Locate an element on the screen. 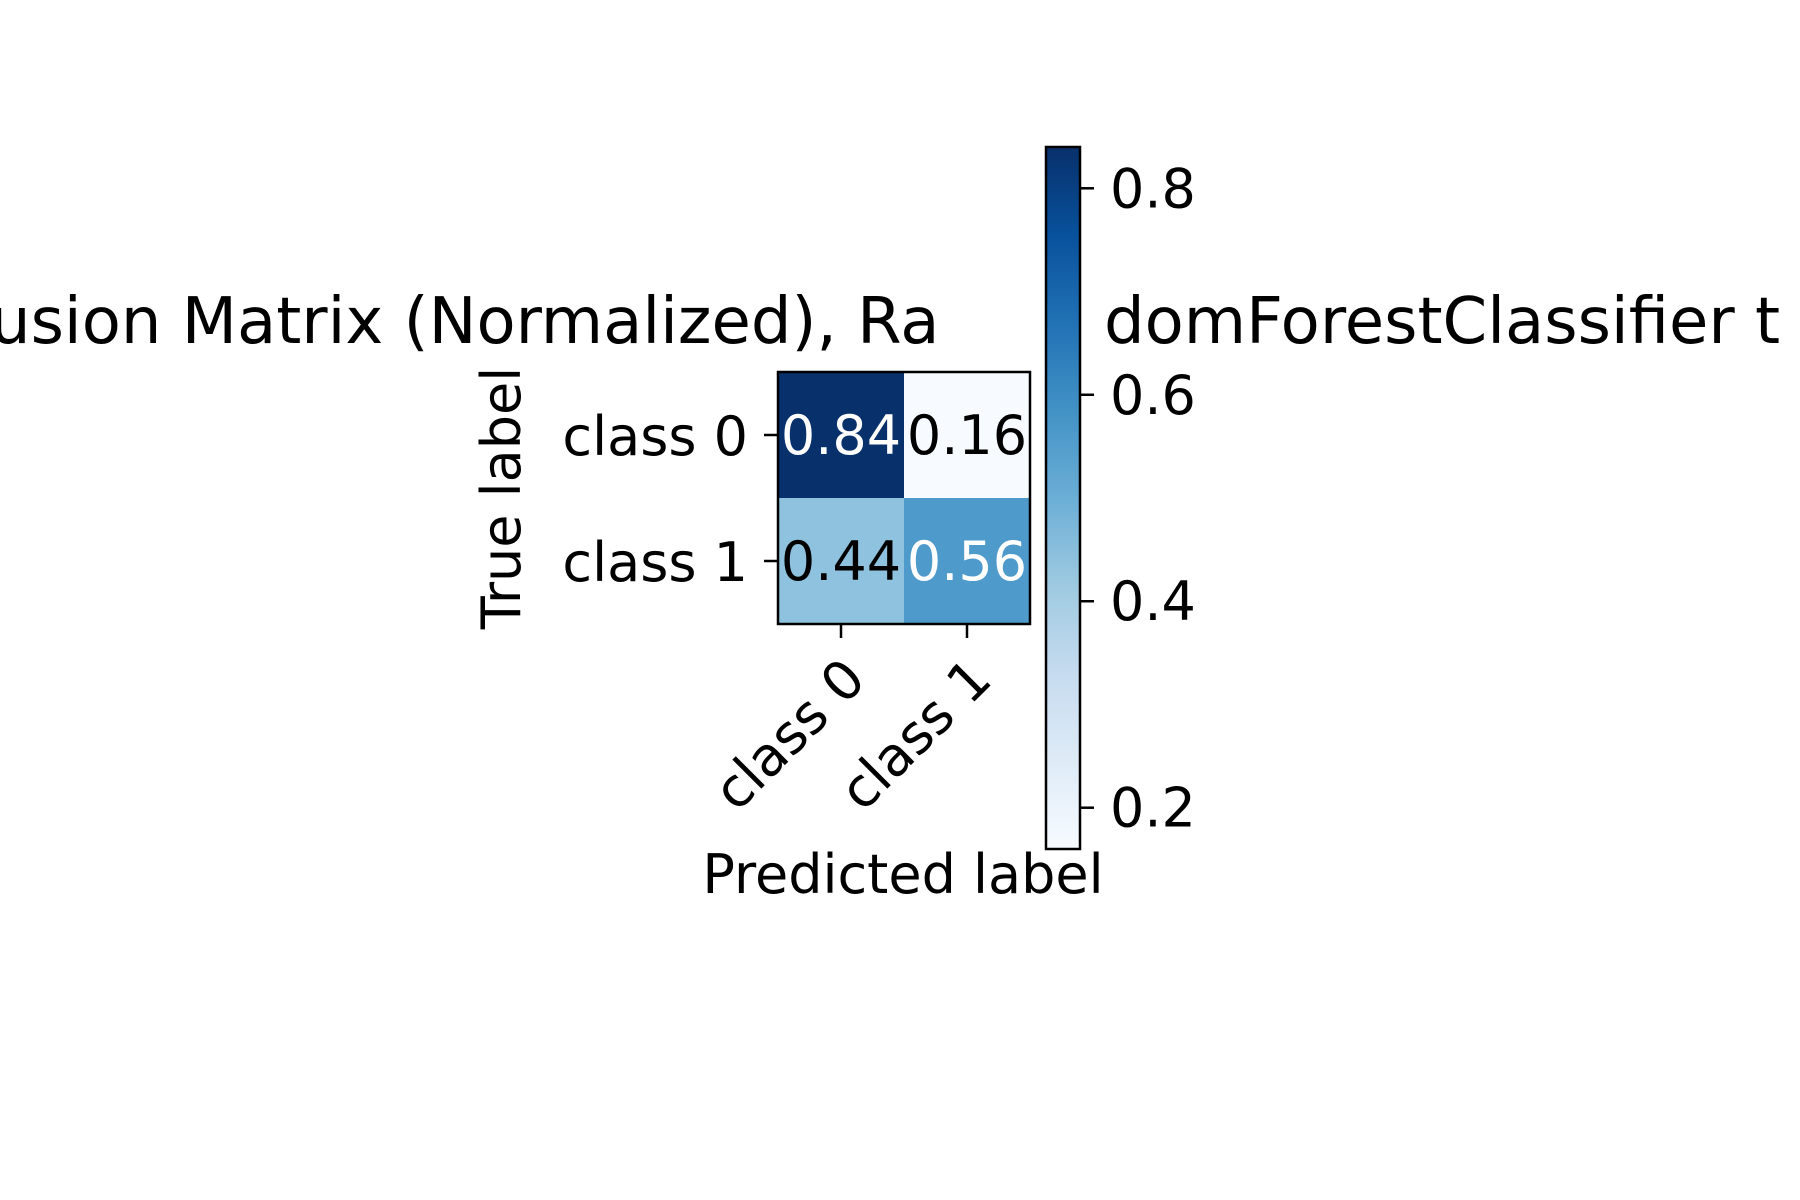 The image size is (1800, 1200). chart-title-continued: domForestClassifier t is located at coordinates (1442, 322).